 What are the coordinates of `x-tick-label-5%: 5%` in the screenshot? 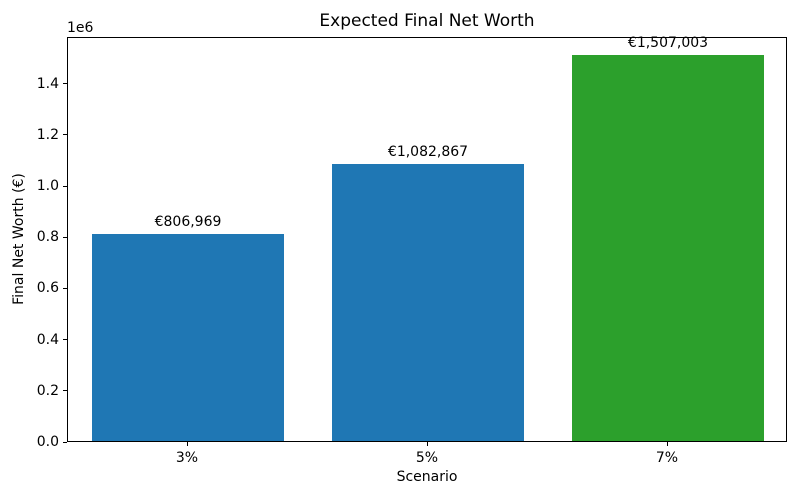 It's located at (427, 458).